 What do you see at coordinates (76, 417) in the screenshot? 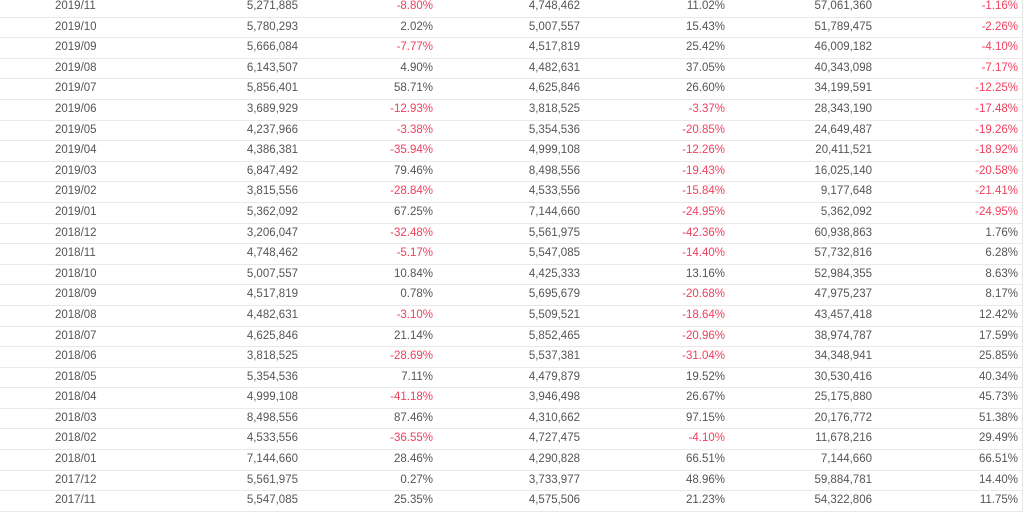
I see `cell-month: 2018/03` at bounding box center [76, 417].